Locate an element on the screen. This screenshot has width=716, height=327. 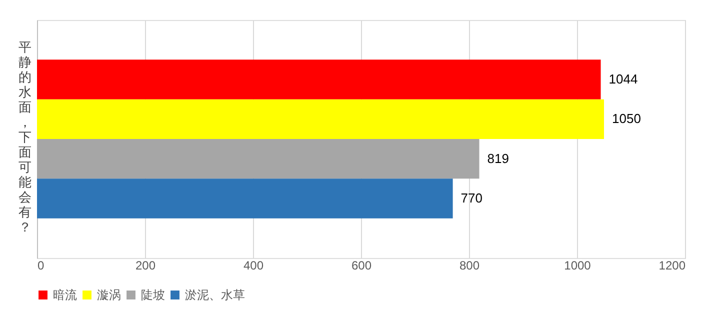
data-label: 1050 is located at coordinates (626, 118).